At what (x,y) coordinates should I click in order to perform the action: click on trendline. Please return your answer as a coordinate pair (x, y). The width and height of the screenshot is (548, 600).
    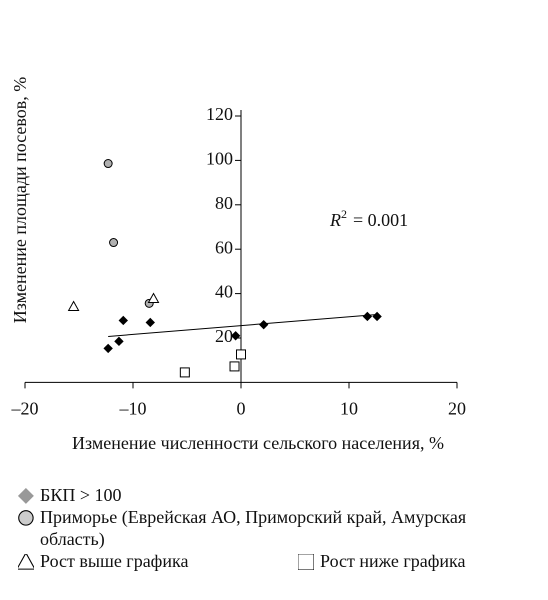
    Looking at the image, I should click on (243, 325).